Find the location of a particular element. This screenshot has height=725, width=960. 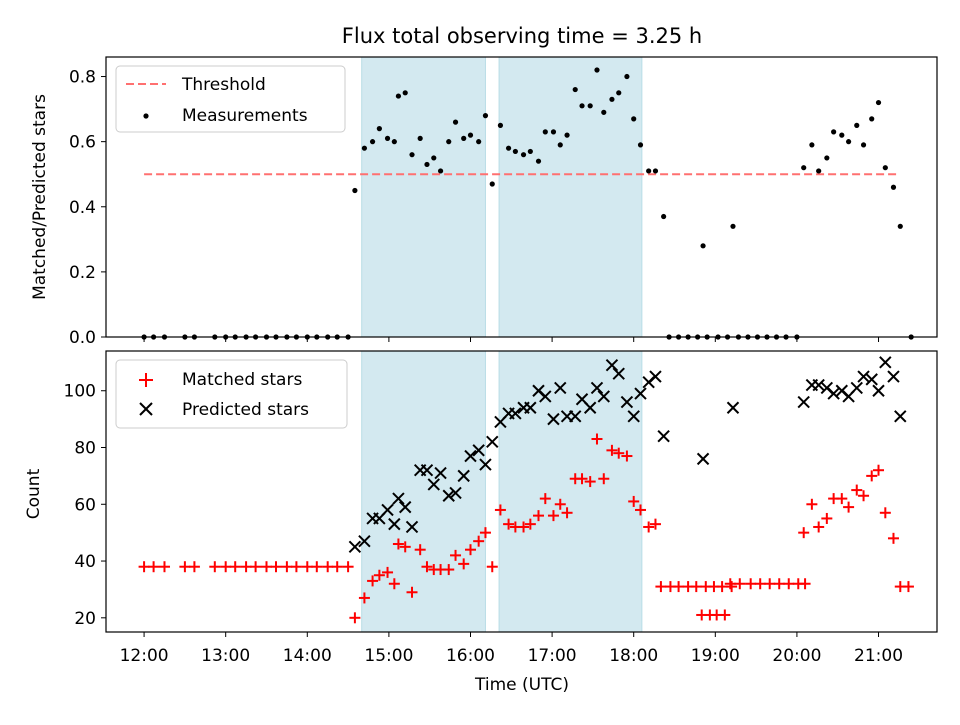

top-y-ticks: 0.0 0.2 0.4 0.6 0.8 is located at coordinates (87, 208).